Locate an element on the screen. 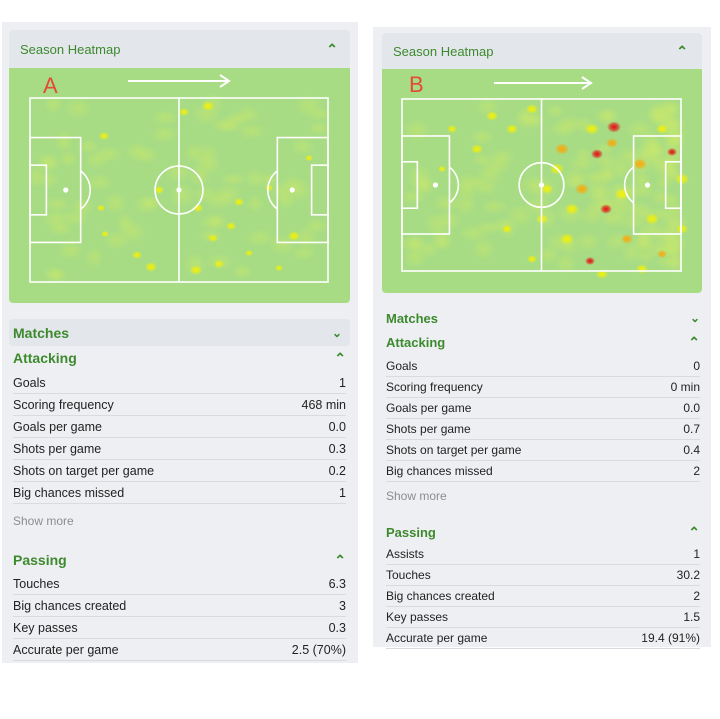 The image size is (720, 719). stat-row: Shots per game 0.7 is located at coordinates (543, 429).